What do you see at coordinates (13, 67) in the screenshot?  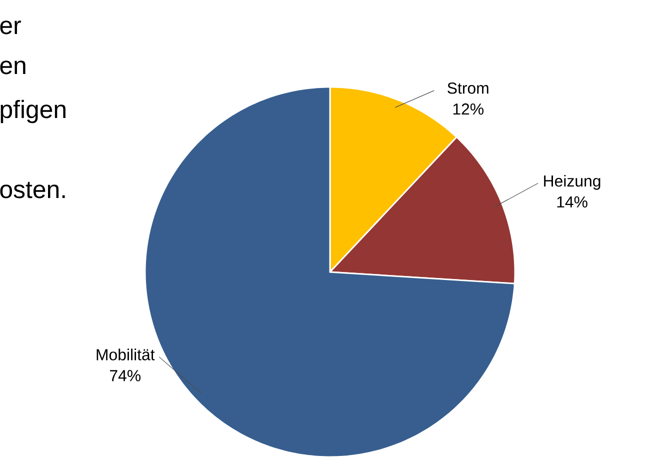 I see `text: en` at bounding box center [13, 67].